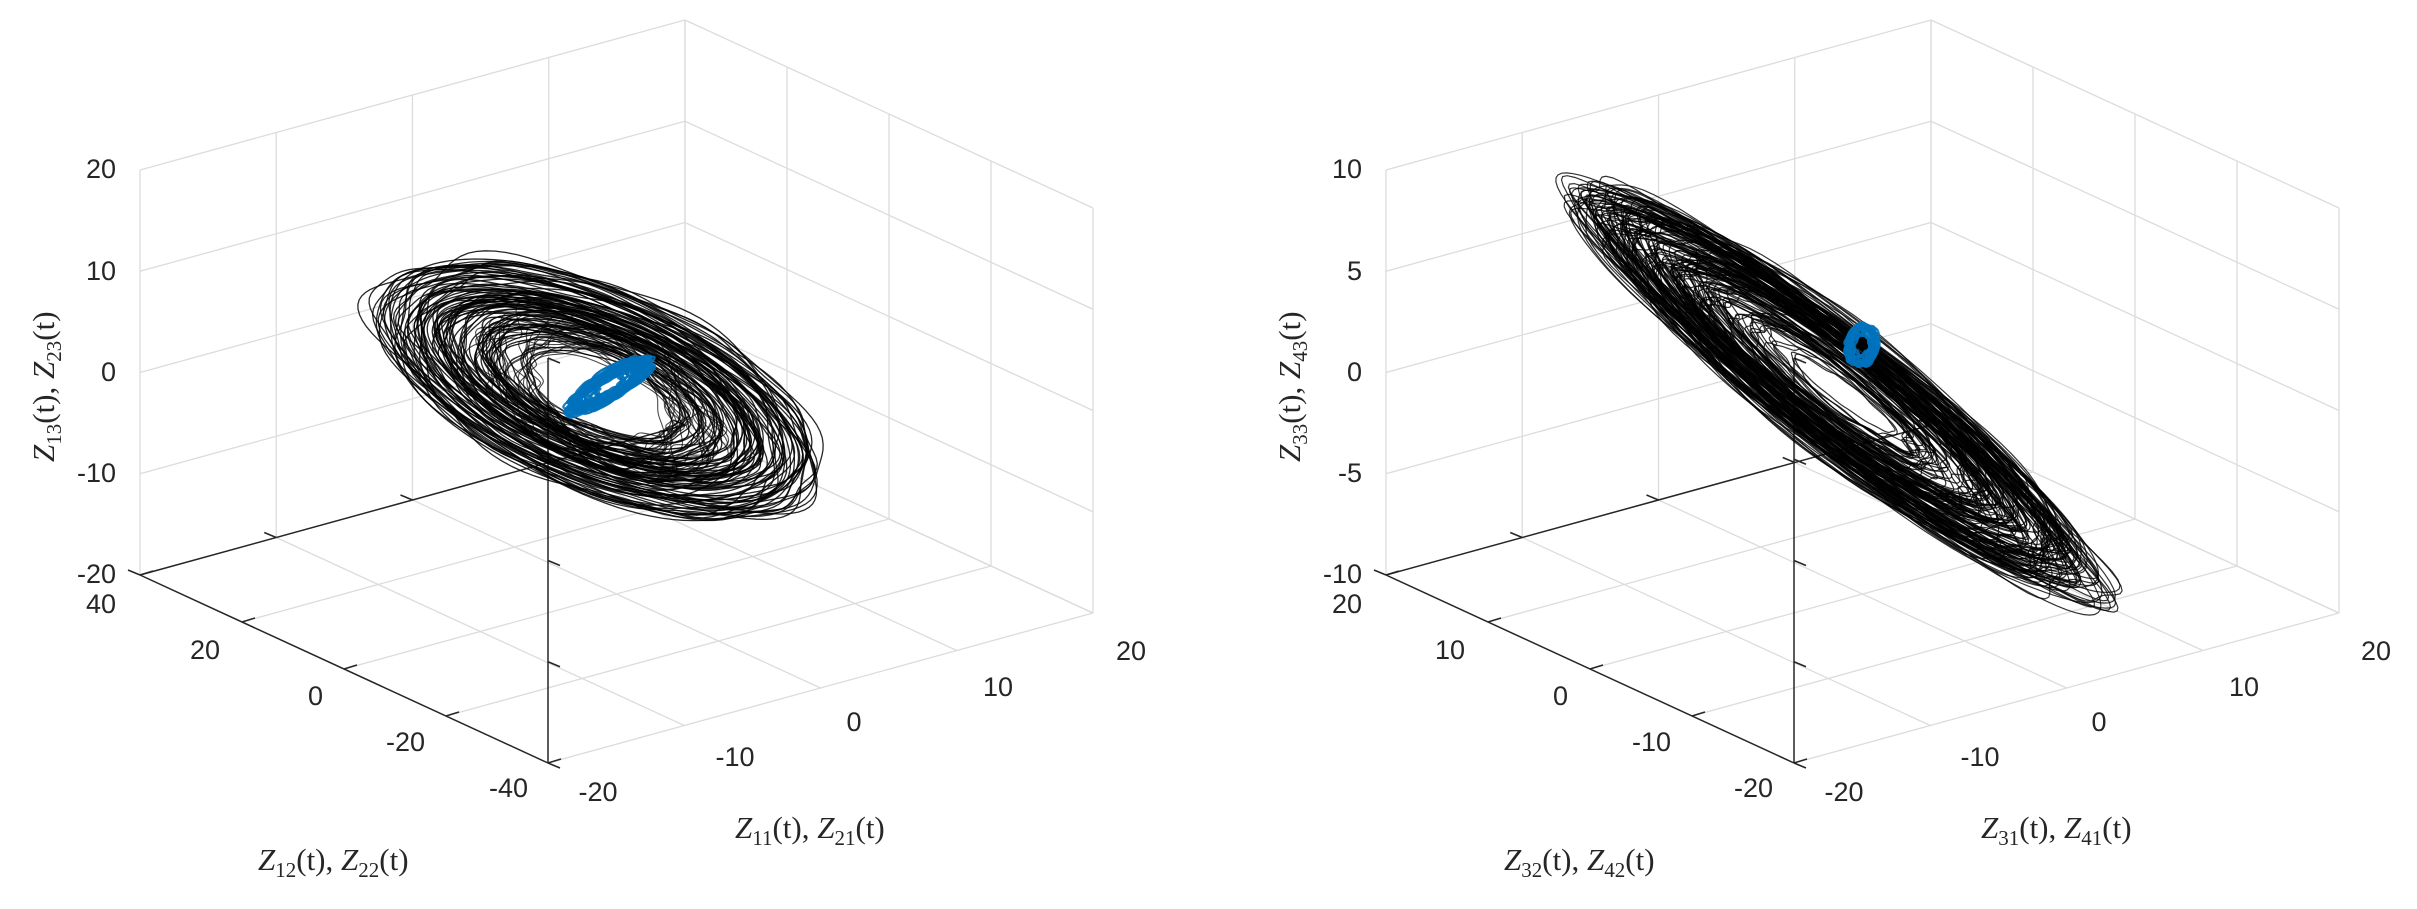 Image resolution: width=2417 pixels, height=909 pixels. I want to click on right-inner-trajectory-loop, so click(1861, 345).